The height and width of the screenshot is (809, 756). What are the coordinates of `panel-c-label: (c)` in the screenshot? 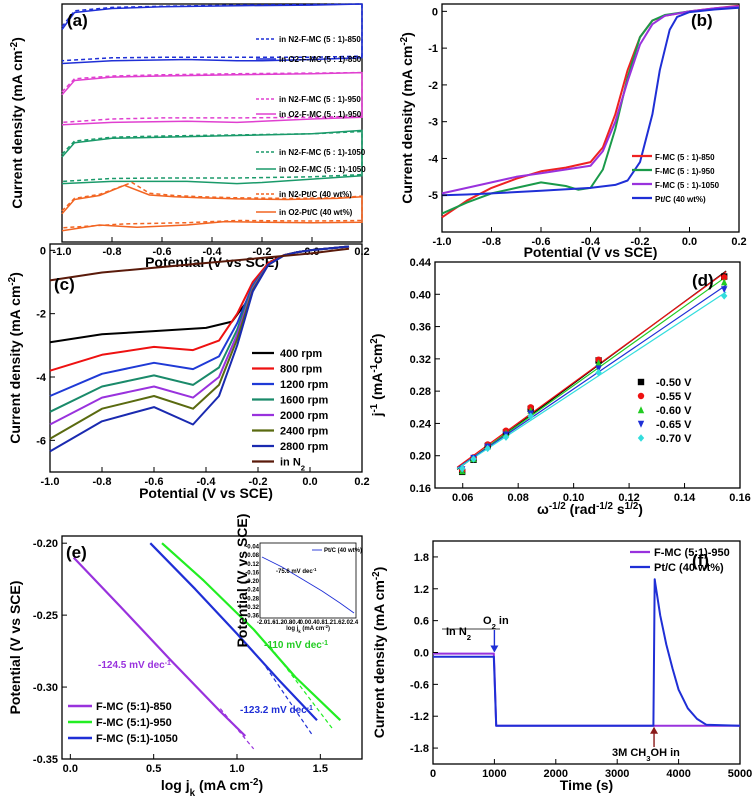 It's located at (64, 284).